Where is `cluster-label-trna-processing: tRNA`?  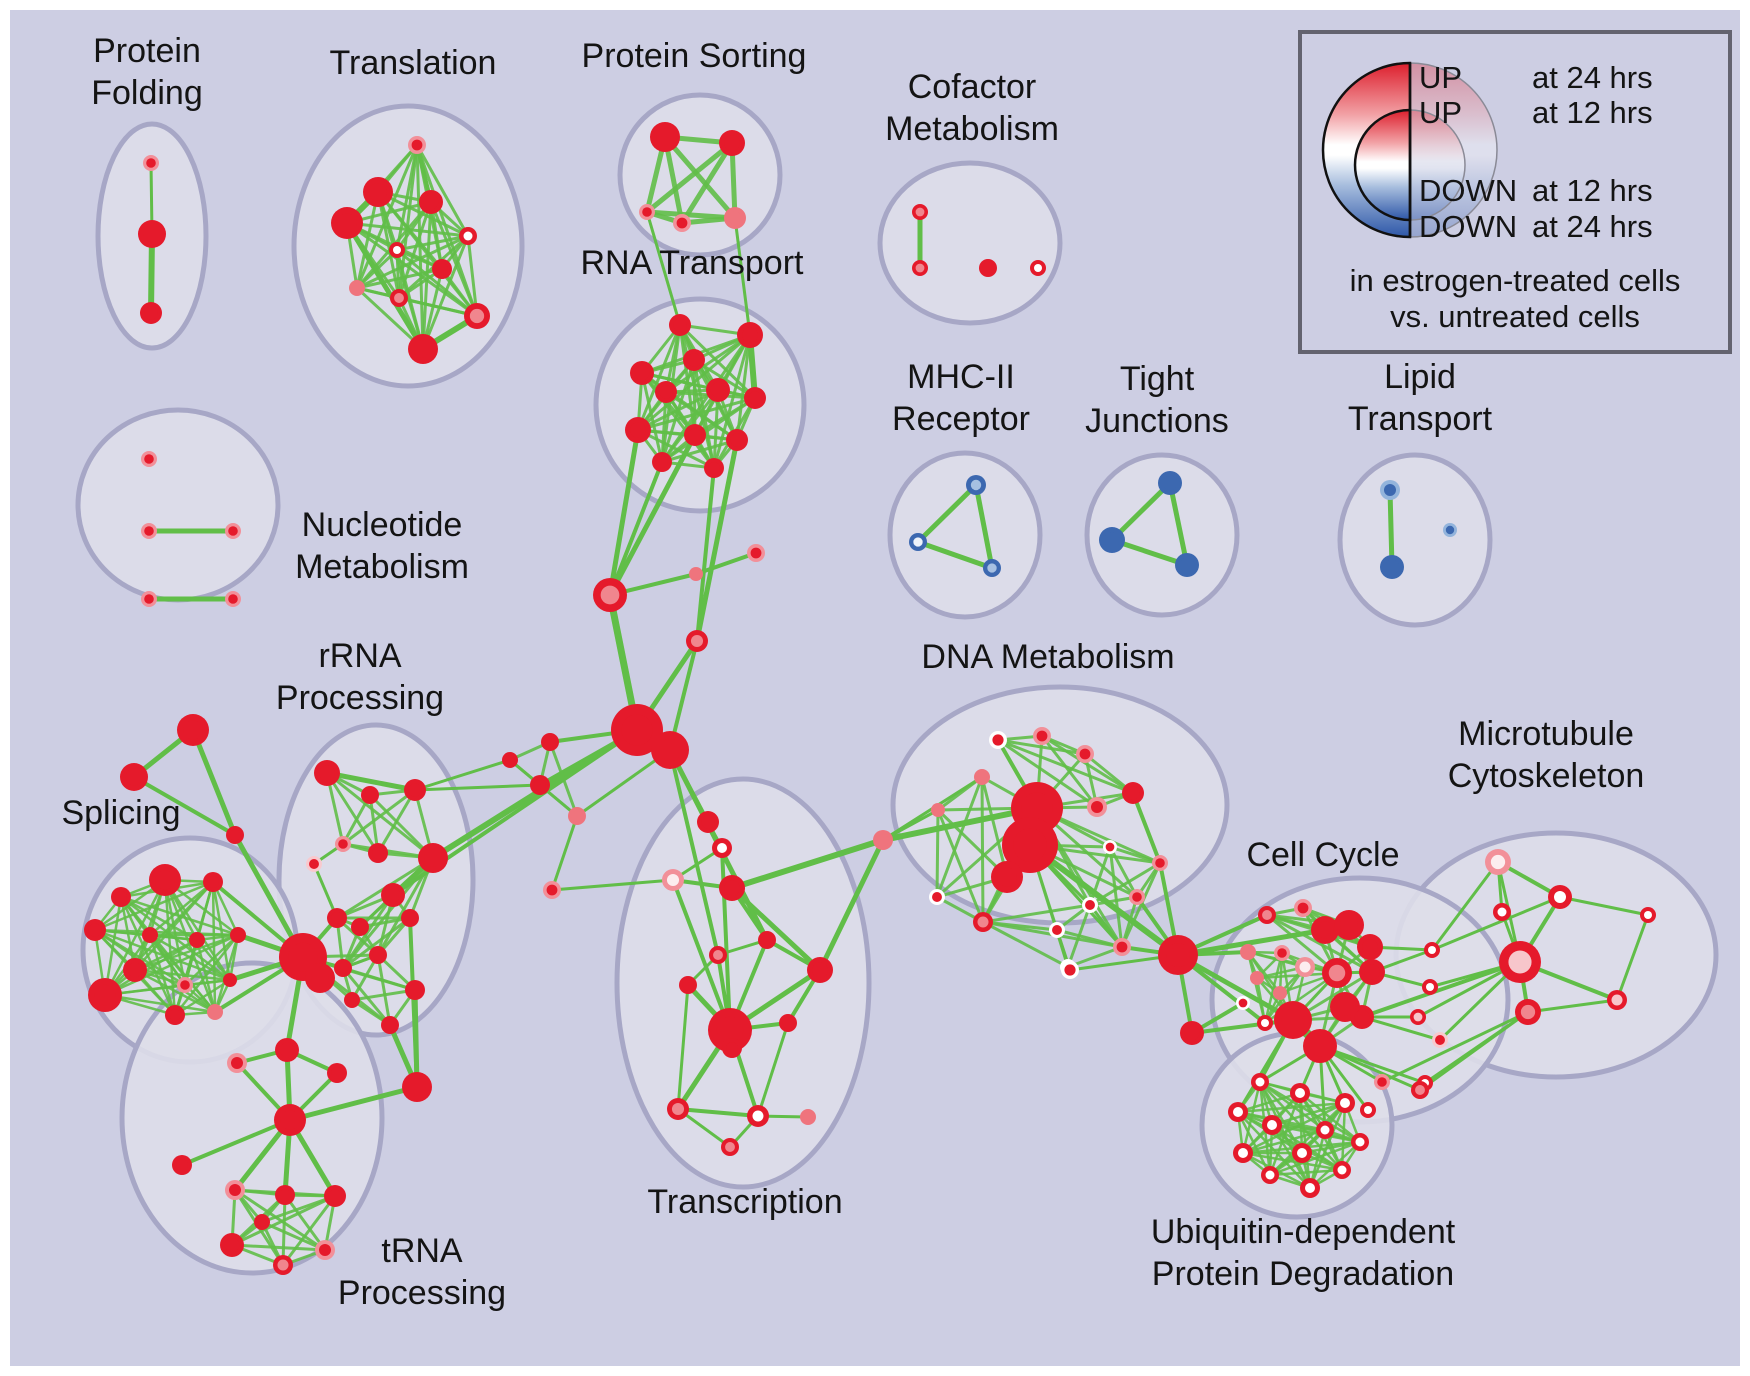 cluster-label-trna-processing: tRNA is located at coordinates (422, 1251).